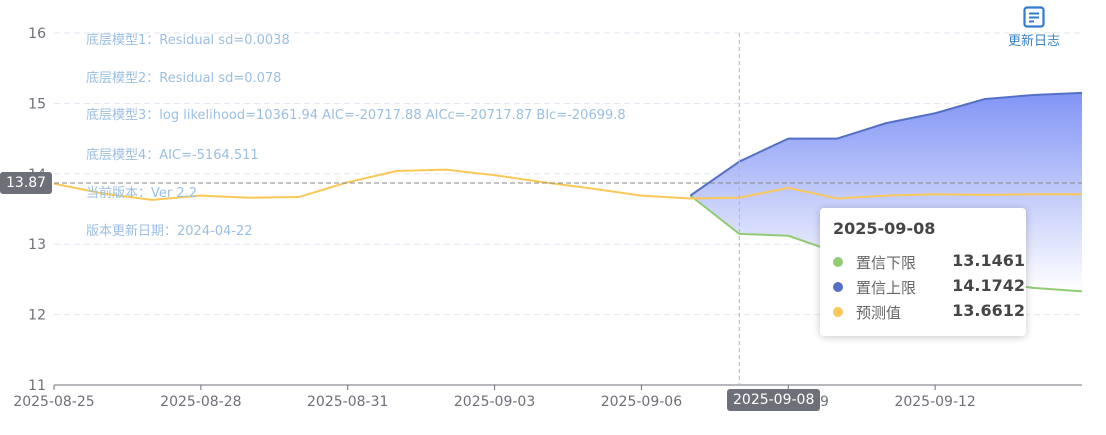  Describe the element at coordinates (494, 402) in the screenshot. I see `x-tick-label: 2025-09-03` at that location.